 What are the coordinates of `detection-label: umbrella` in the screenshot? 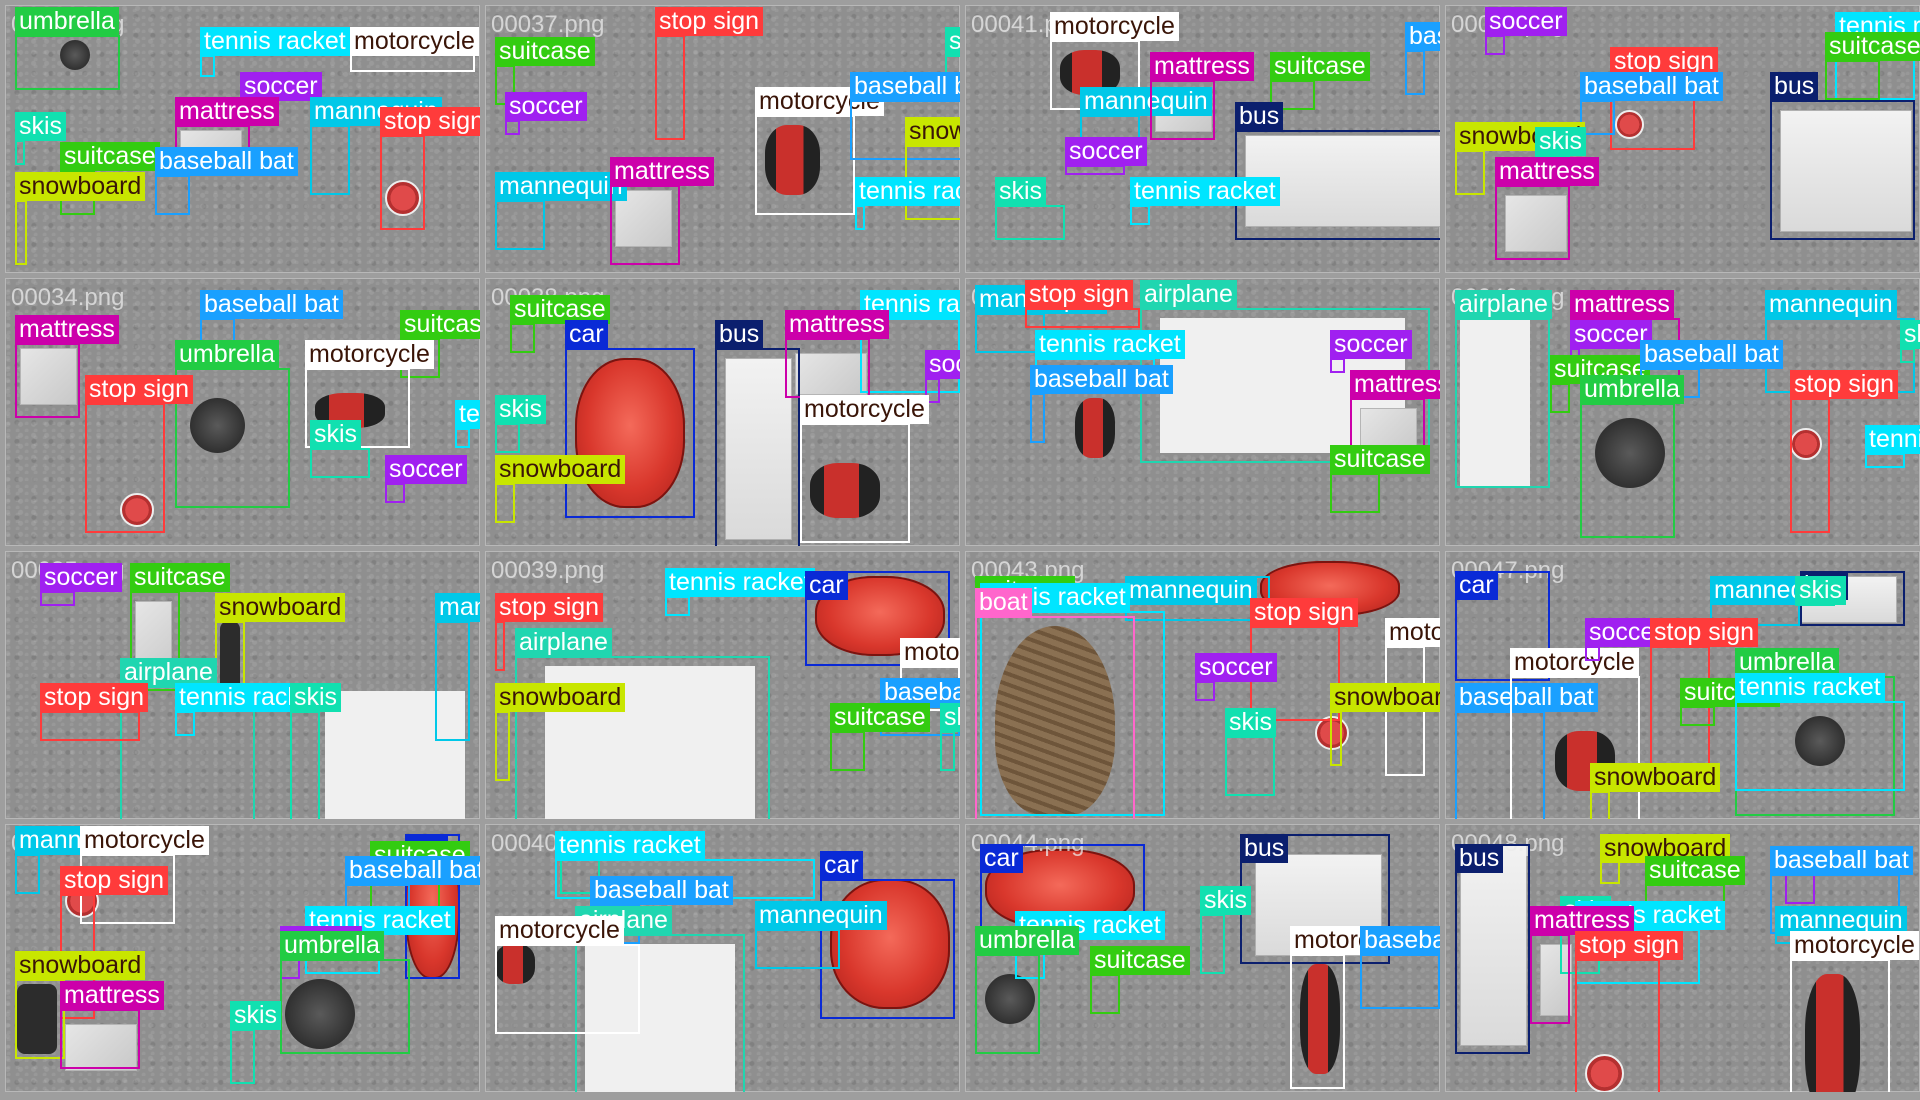 It's located at (1632, 389).